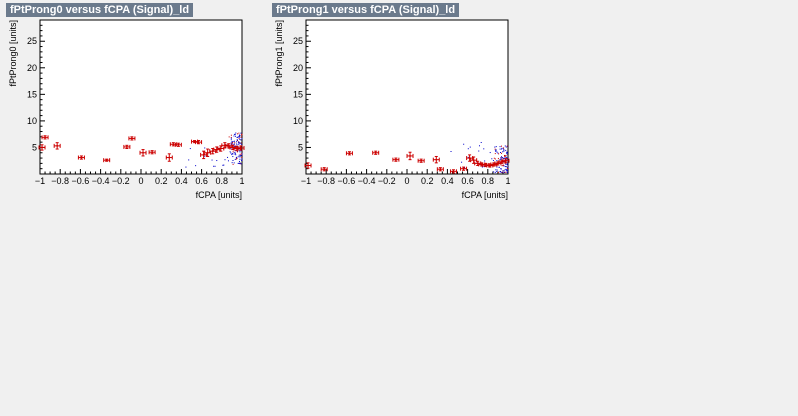  Describe the element at coordinates (447, 181) in the screenshot. I see `x-tick-label: 0.4` at that location.